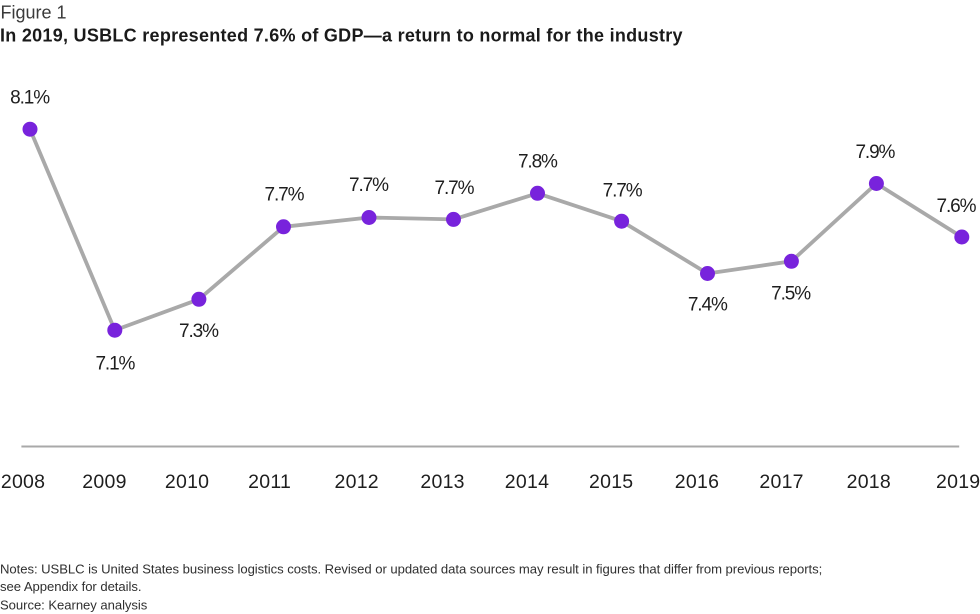 This screenshot has height=614, width=980. What do you see at coordinates (791, 294) in the screenshot?
I see `svg-text: 7.5%` at bounding box center [791, 294].